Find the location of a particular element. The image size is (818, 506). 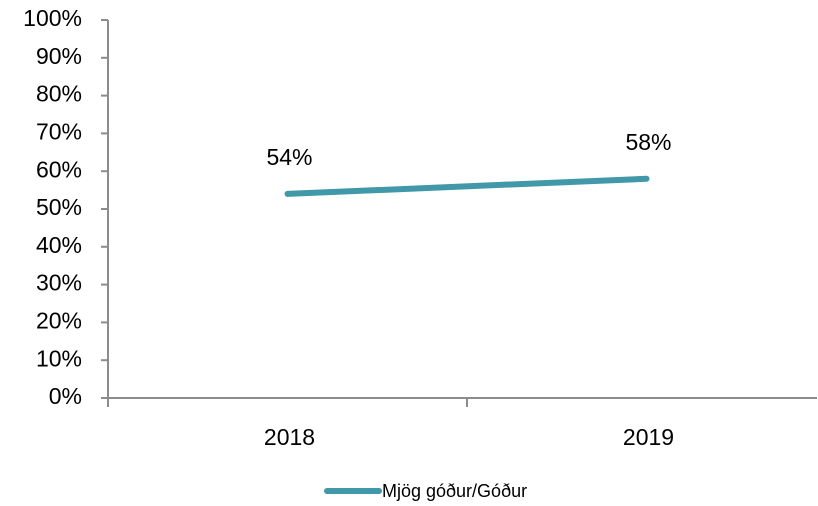

x-tick-label: 2019 is located at coordinates (648, 437).